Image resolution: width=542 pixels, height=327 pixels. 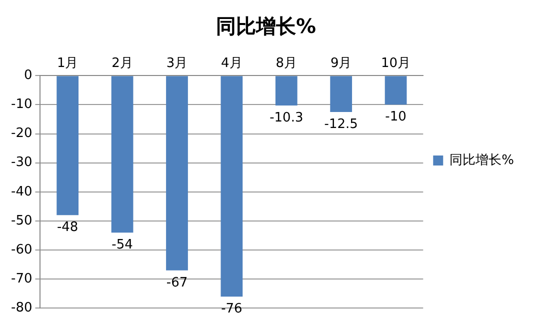 I want to click on legend-label: 同比增长%, so click(x=482, y=160).